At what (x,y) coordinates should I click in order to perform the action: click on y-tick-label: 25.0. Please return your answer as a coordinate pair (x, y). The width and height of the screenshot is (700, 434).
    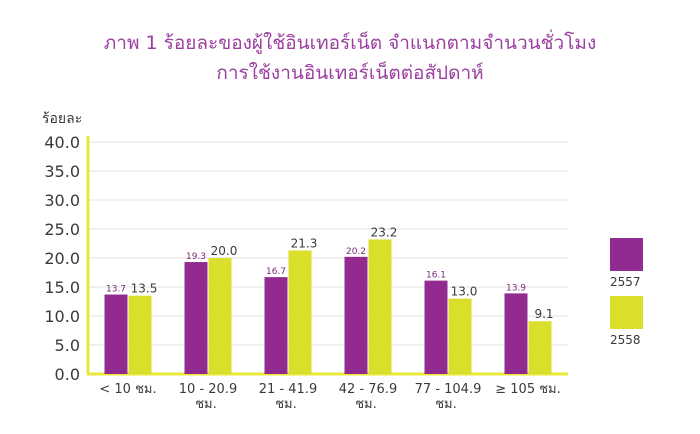
    Looking at the image, I should click on (62, 229).